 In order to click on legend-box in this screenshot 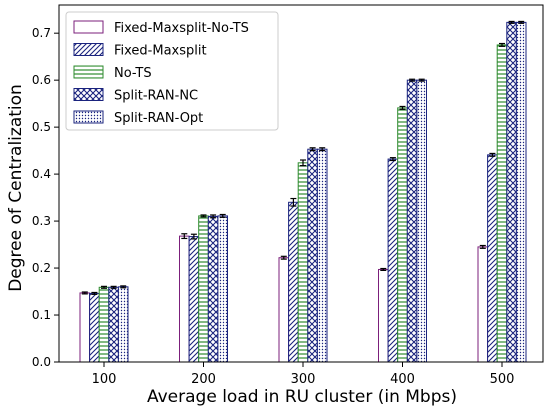, I will do `click(172, 71)`.